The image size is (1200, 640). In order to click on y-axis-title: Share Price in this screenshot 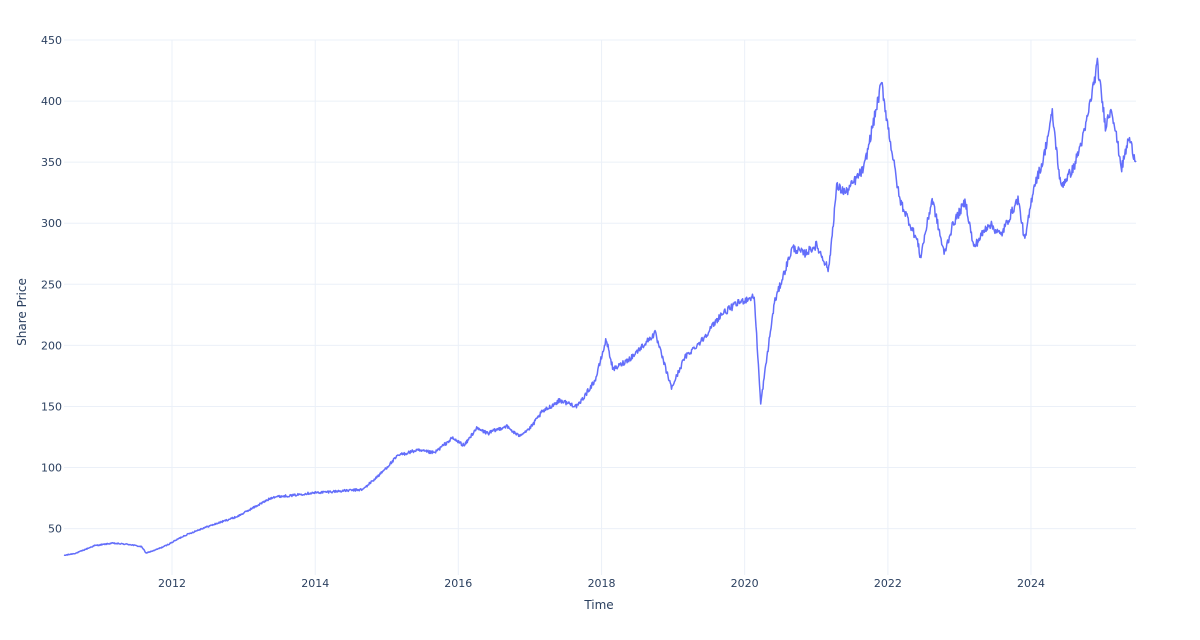, I will do `click(22, 312)`.